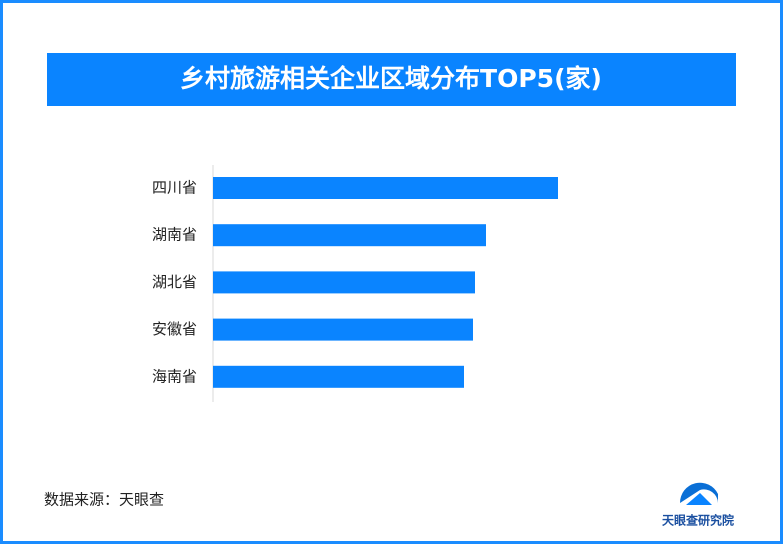  Describe the element at coordinates (174, 376) in the screenshot. I see `y-tick-label: 海南省` at that location.